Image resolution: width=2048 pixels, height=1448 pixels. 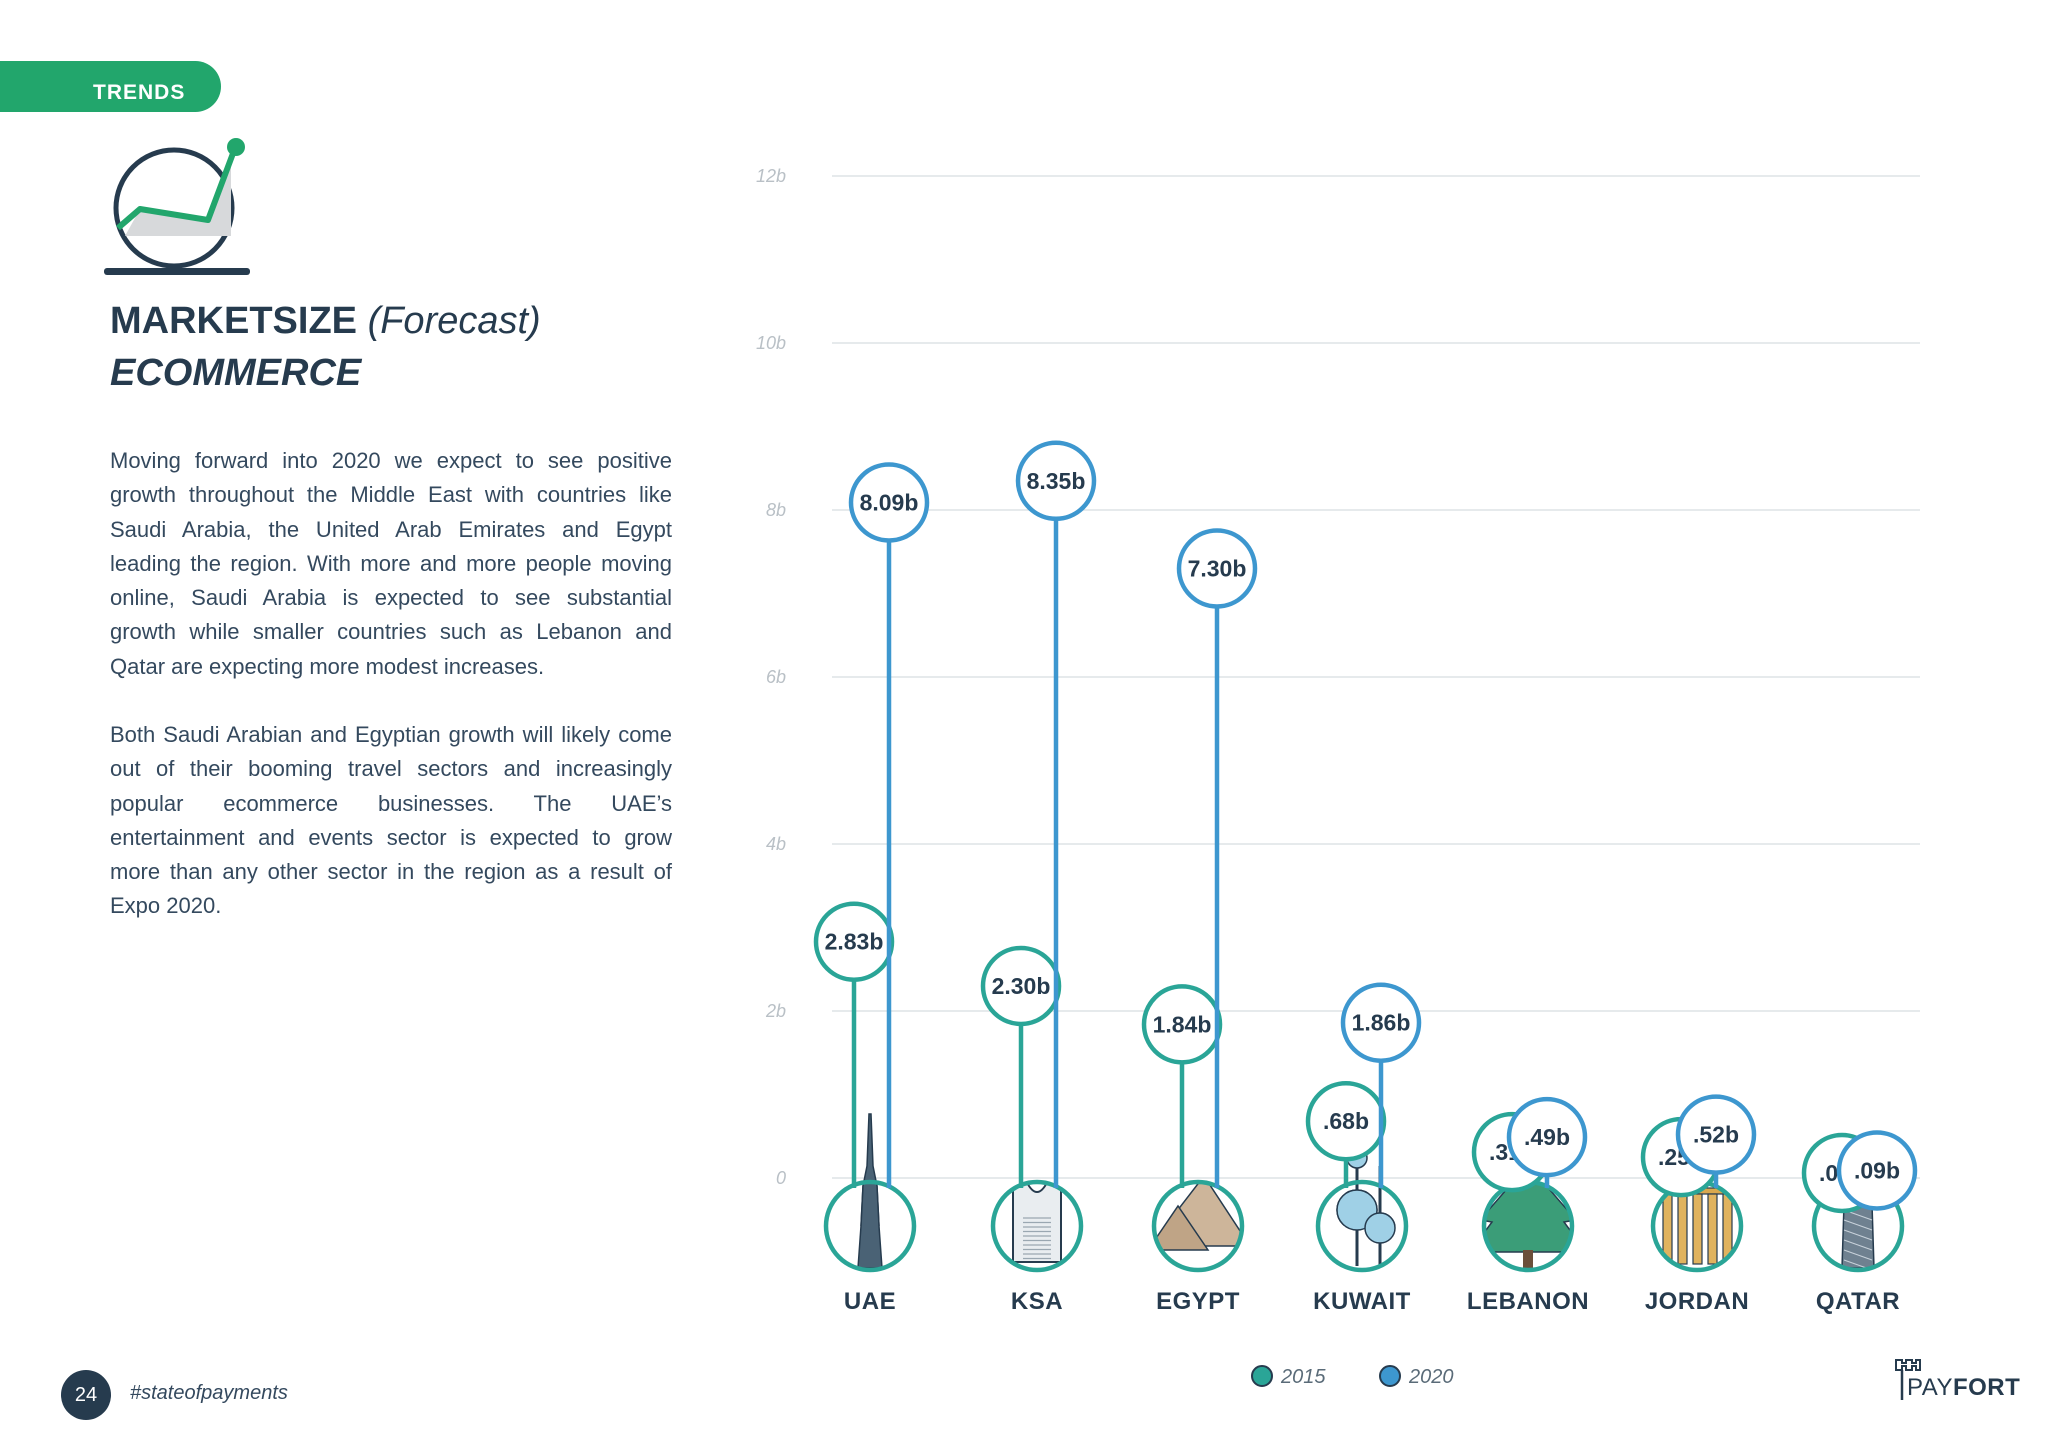 I want to click on value-label-2015: 1.84b, so click(x=1182, y=1024).